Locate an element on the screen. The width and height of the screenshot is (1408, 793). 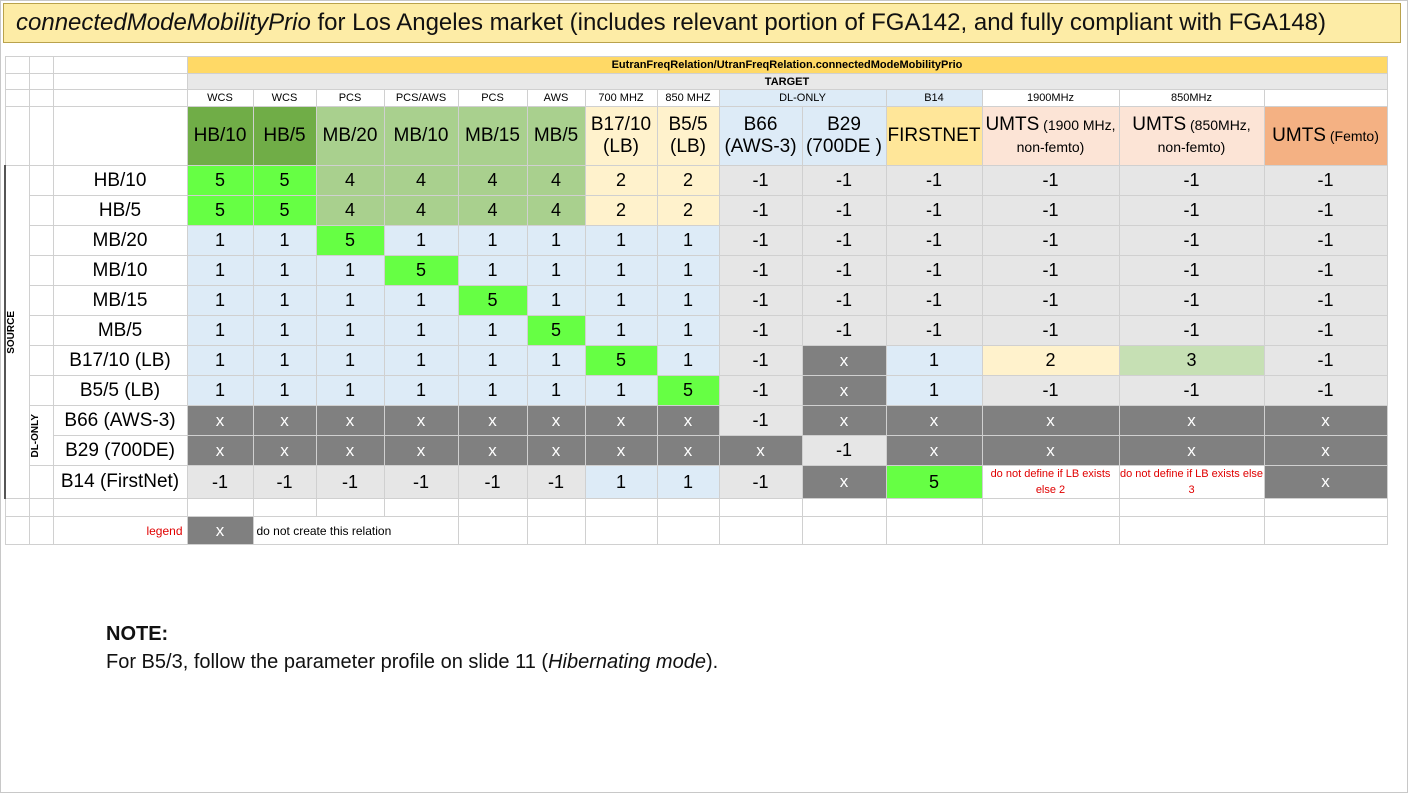
legend-label: legend is located at coordinates (120, 530).